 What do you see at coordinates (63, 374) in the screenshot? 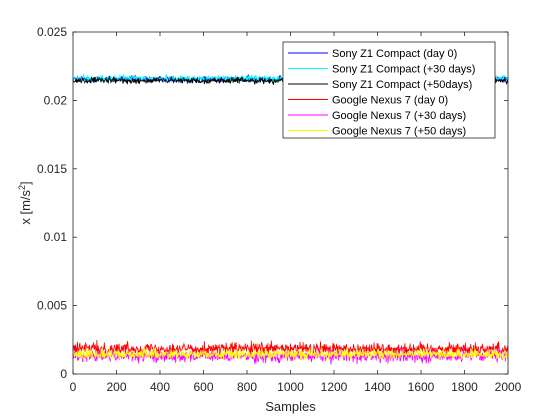
I see `y-tick-label: 0` at bounding box center [63, 374].